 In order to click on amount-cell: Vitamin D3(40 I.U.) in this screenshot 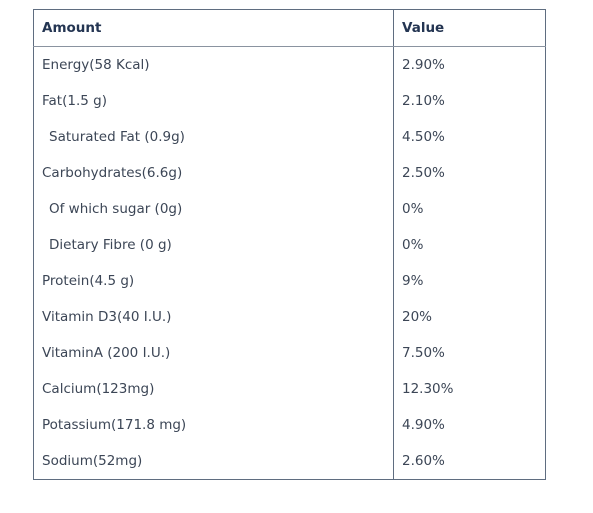, I will do `click(213, 317)`.